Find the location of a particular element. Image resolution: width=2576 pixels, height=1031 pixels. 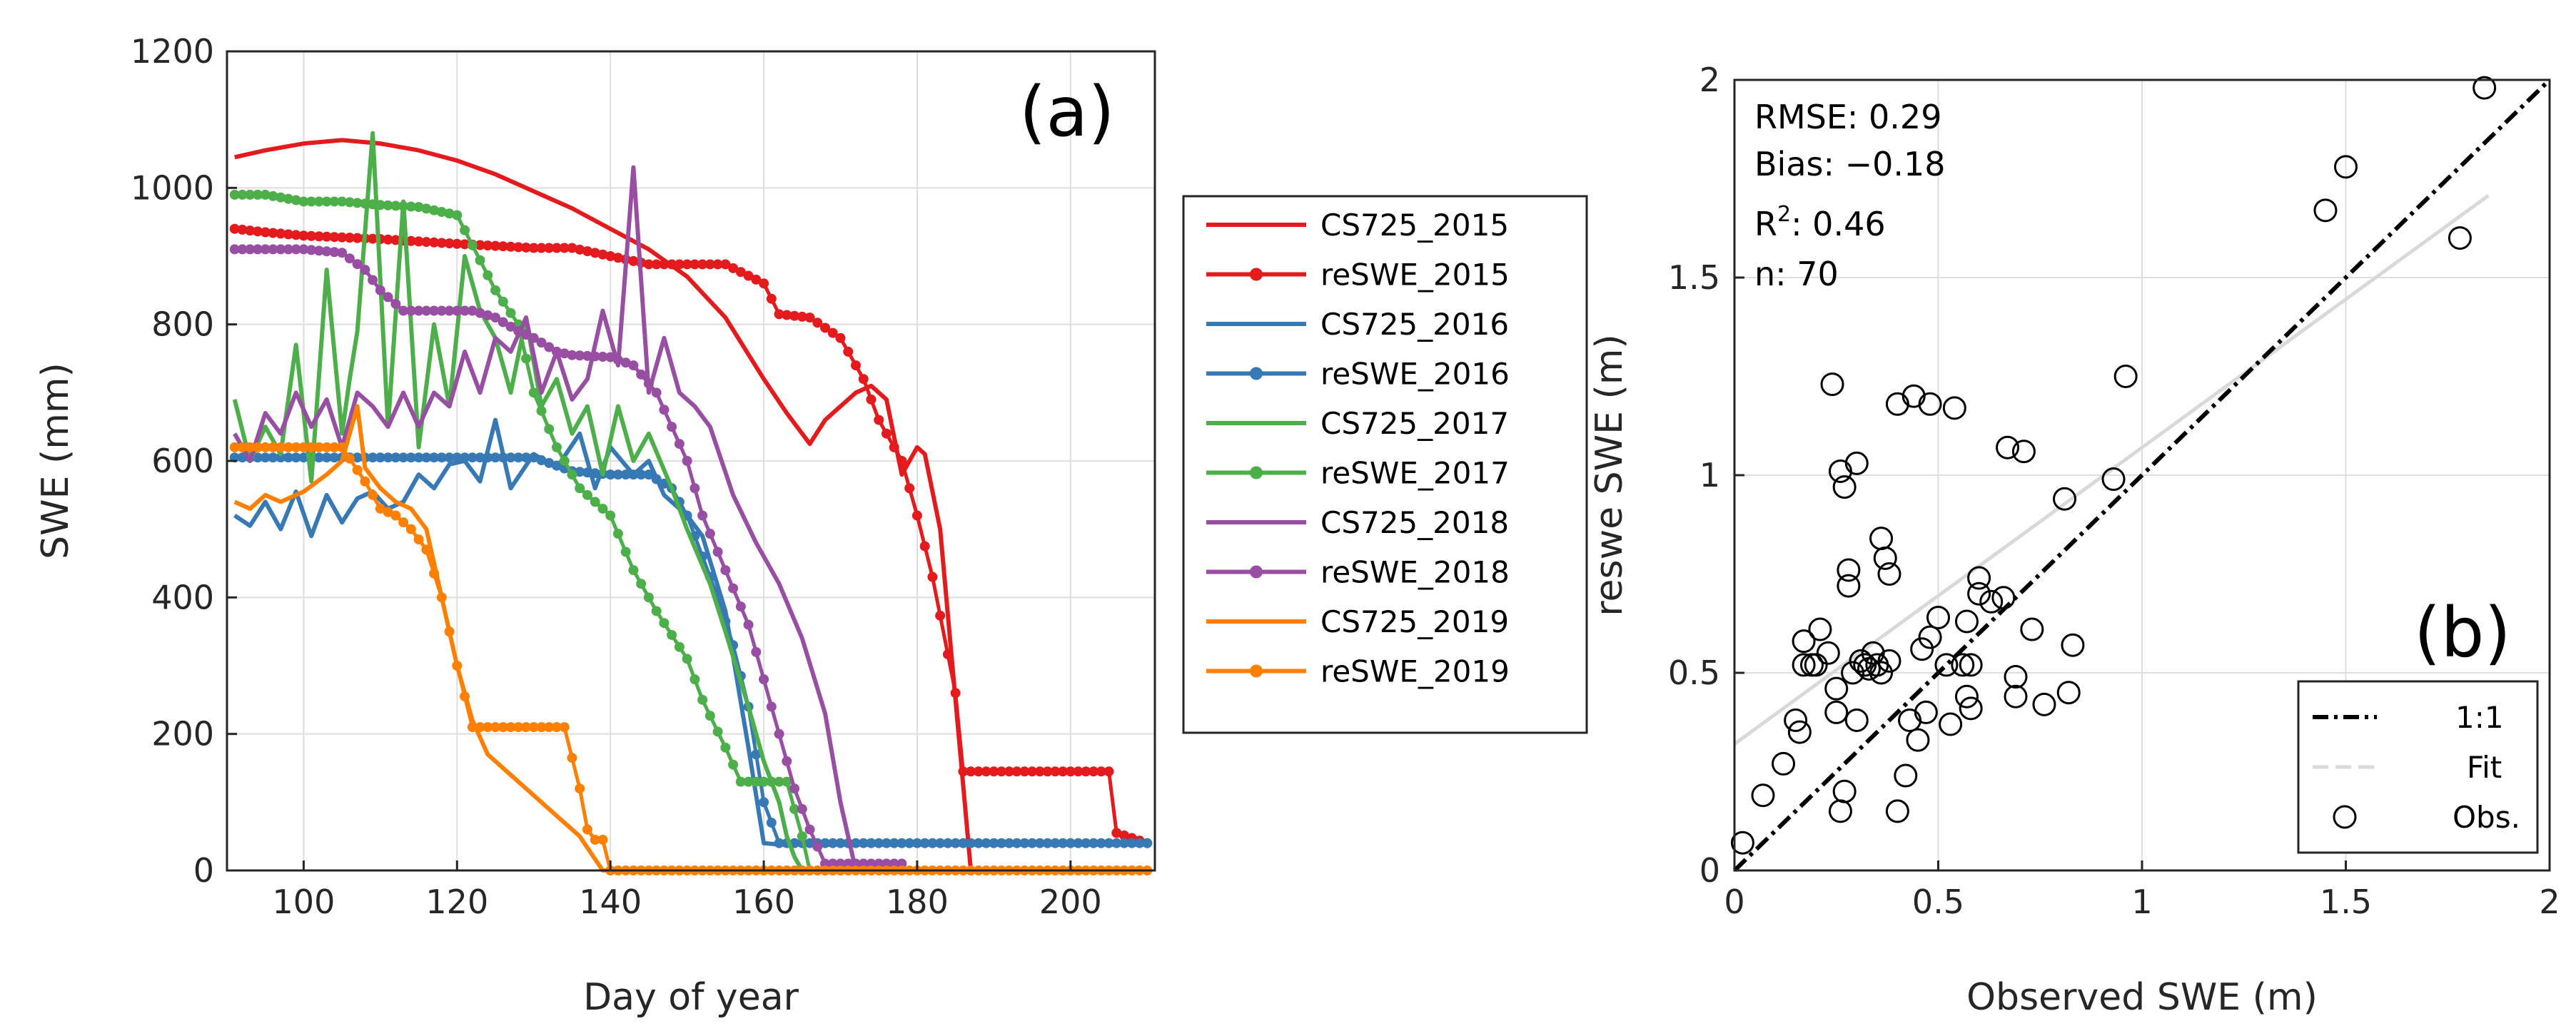

stat-r2-sup: 2 is located at coordinates (1784, 214).